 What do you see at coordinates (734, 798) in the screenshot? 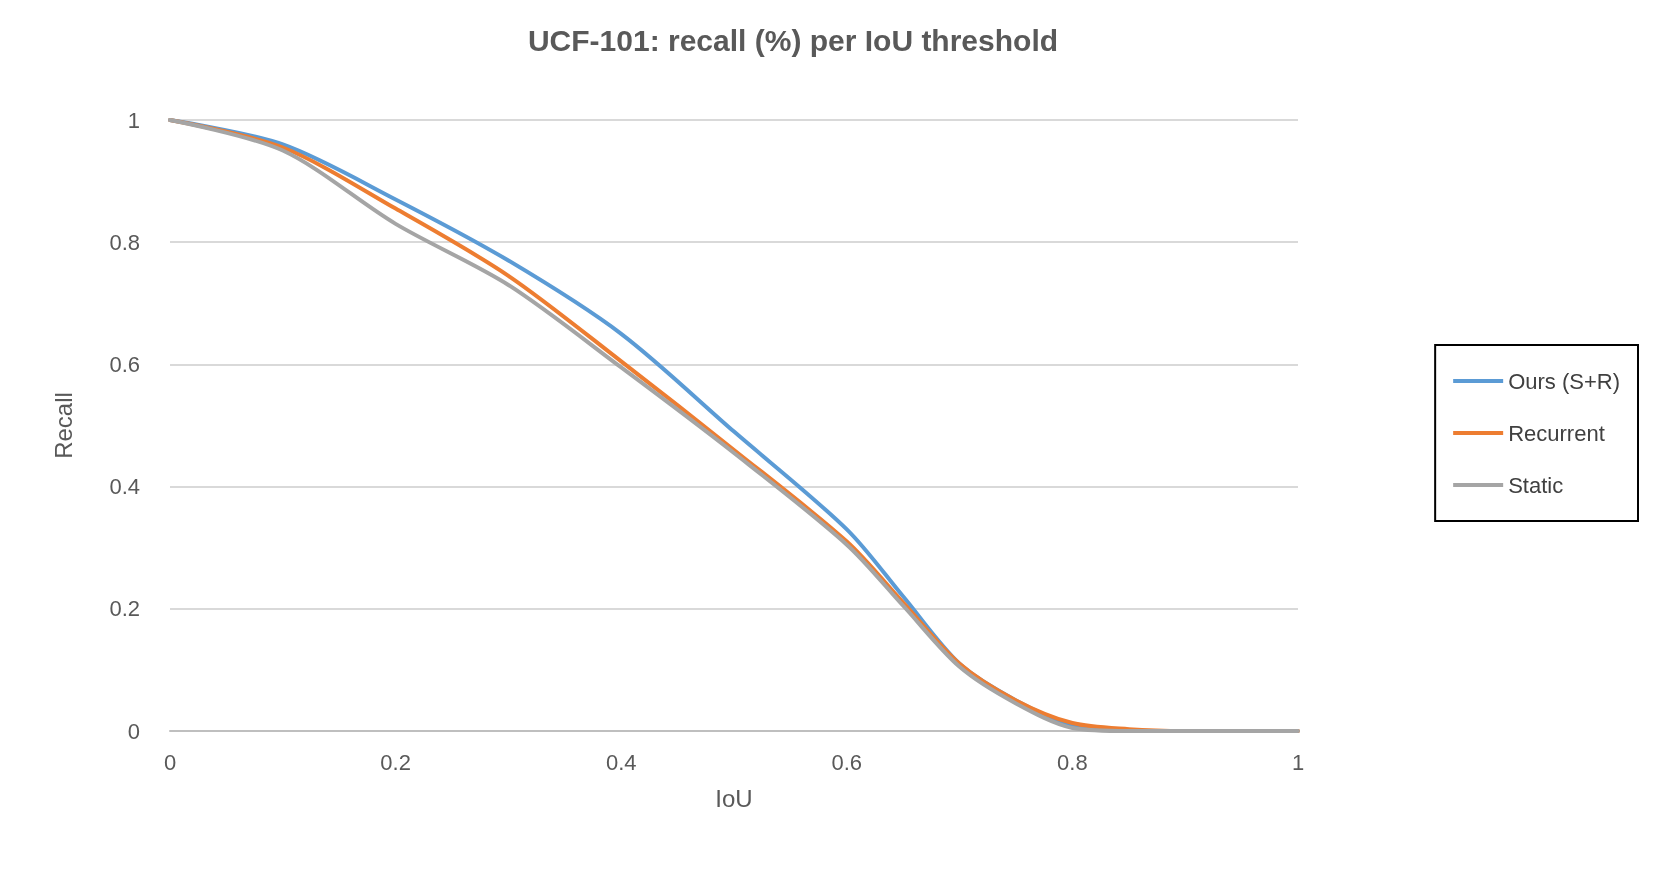
I see `x-axis-title: IoU` at bounding box center [734, 798].